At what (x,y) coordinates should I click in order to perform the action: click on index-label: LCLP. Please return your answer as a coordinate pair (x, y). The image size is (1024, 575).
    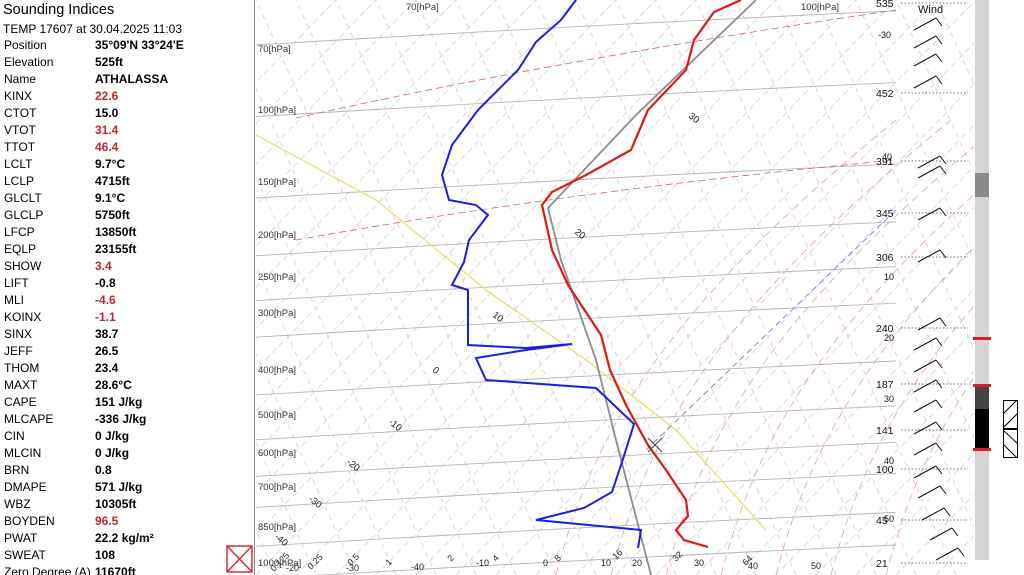
    Looking at the image, I should click on (19, 181).